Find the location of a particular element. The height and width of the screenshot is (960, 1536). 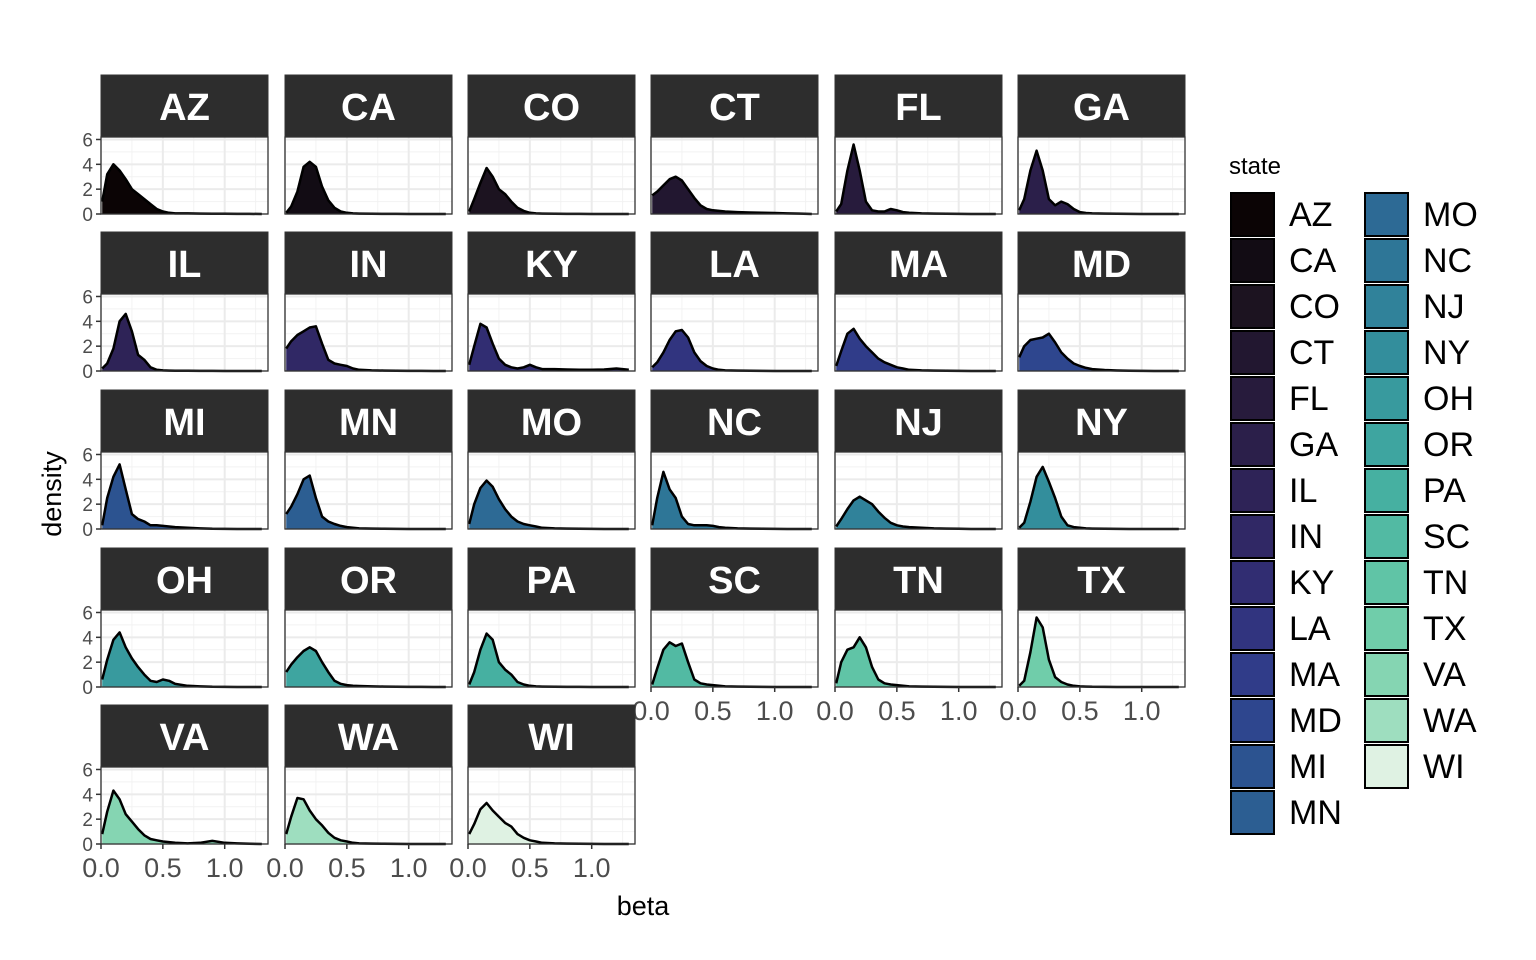

facet-strip-label: FL is located at coordinates (918, 108).